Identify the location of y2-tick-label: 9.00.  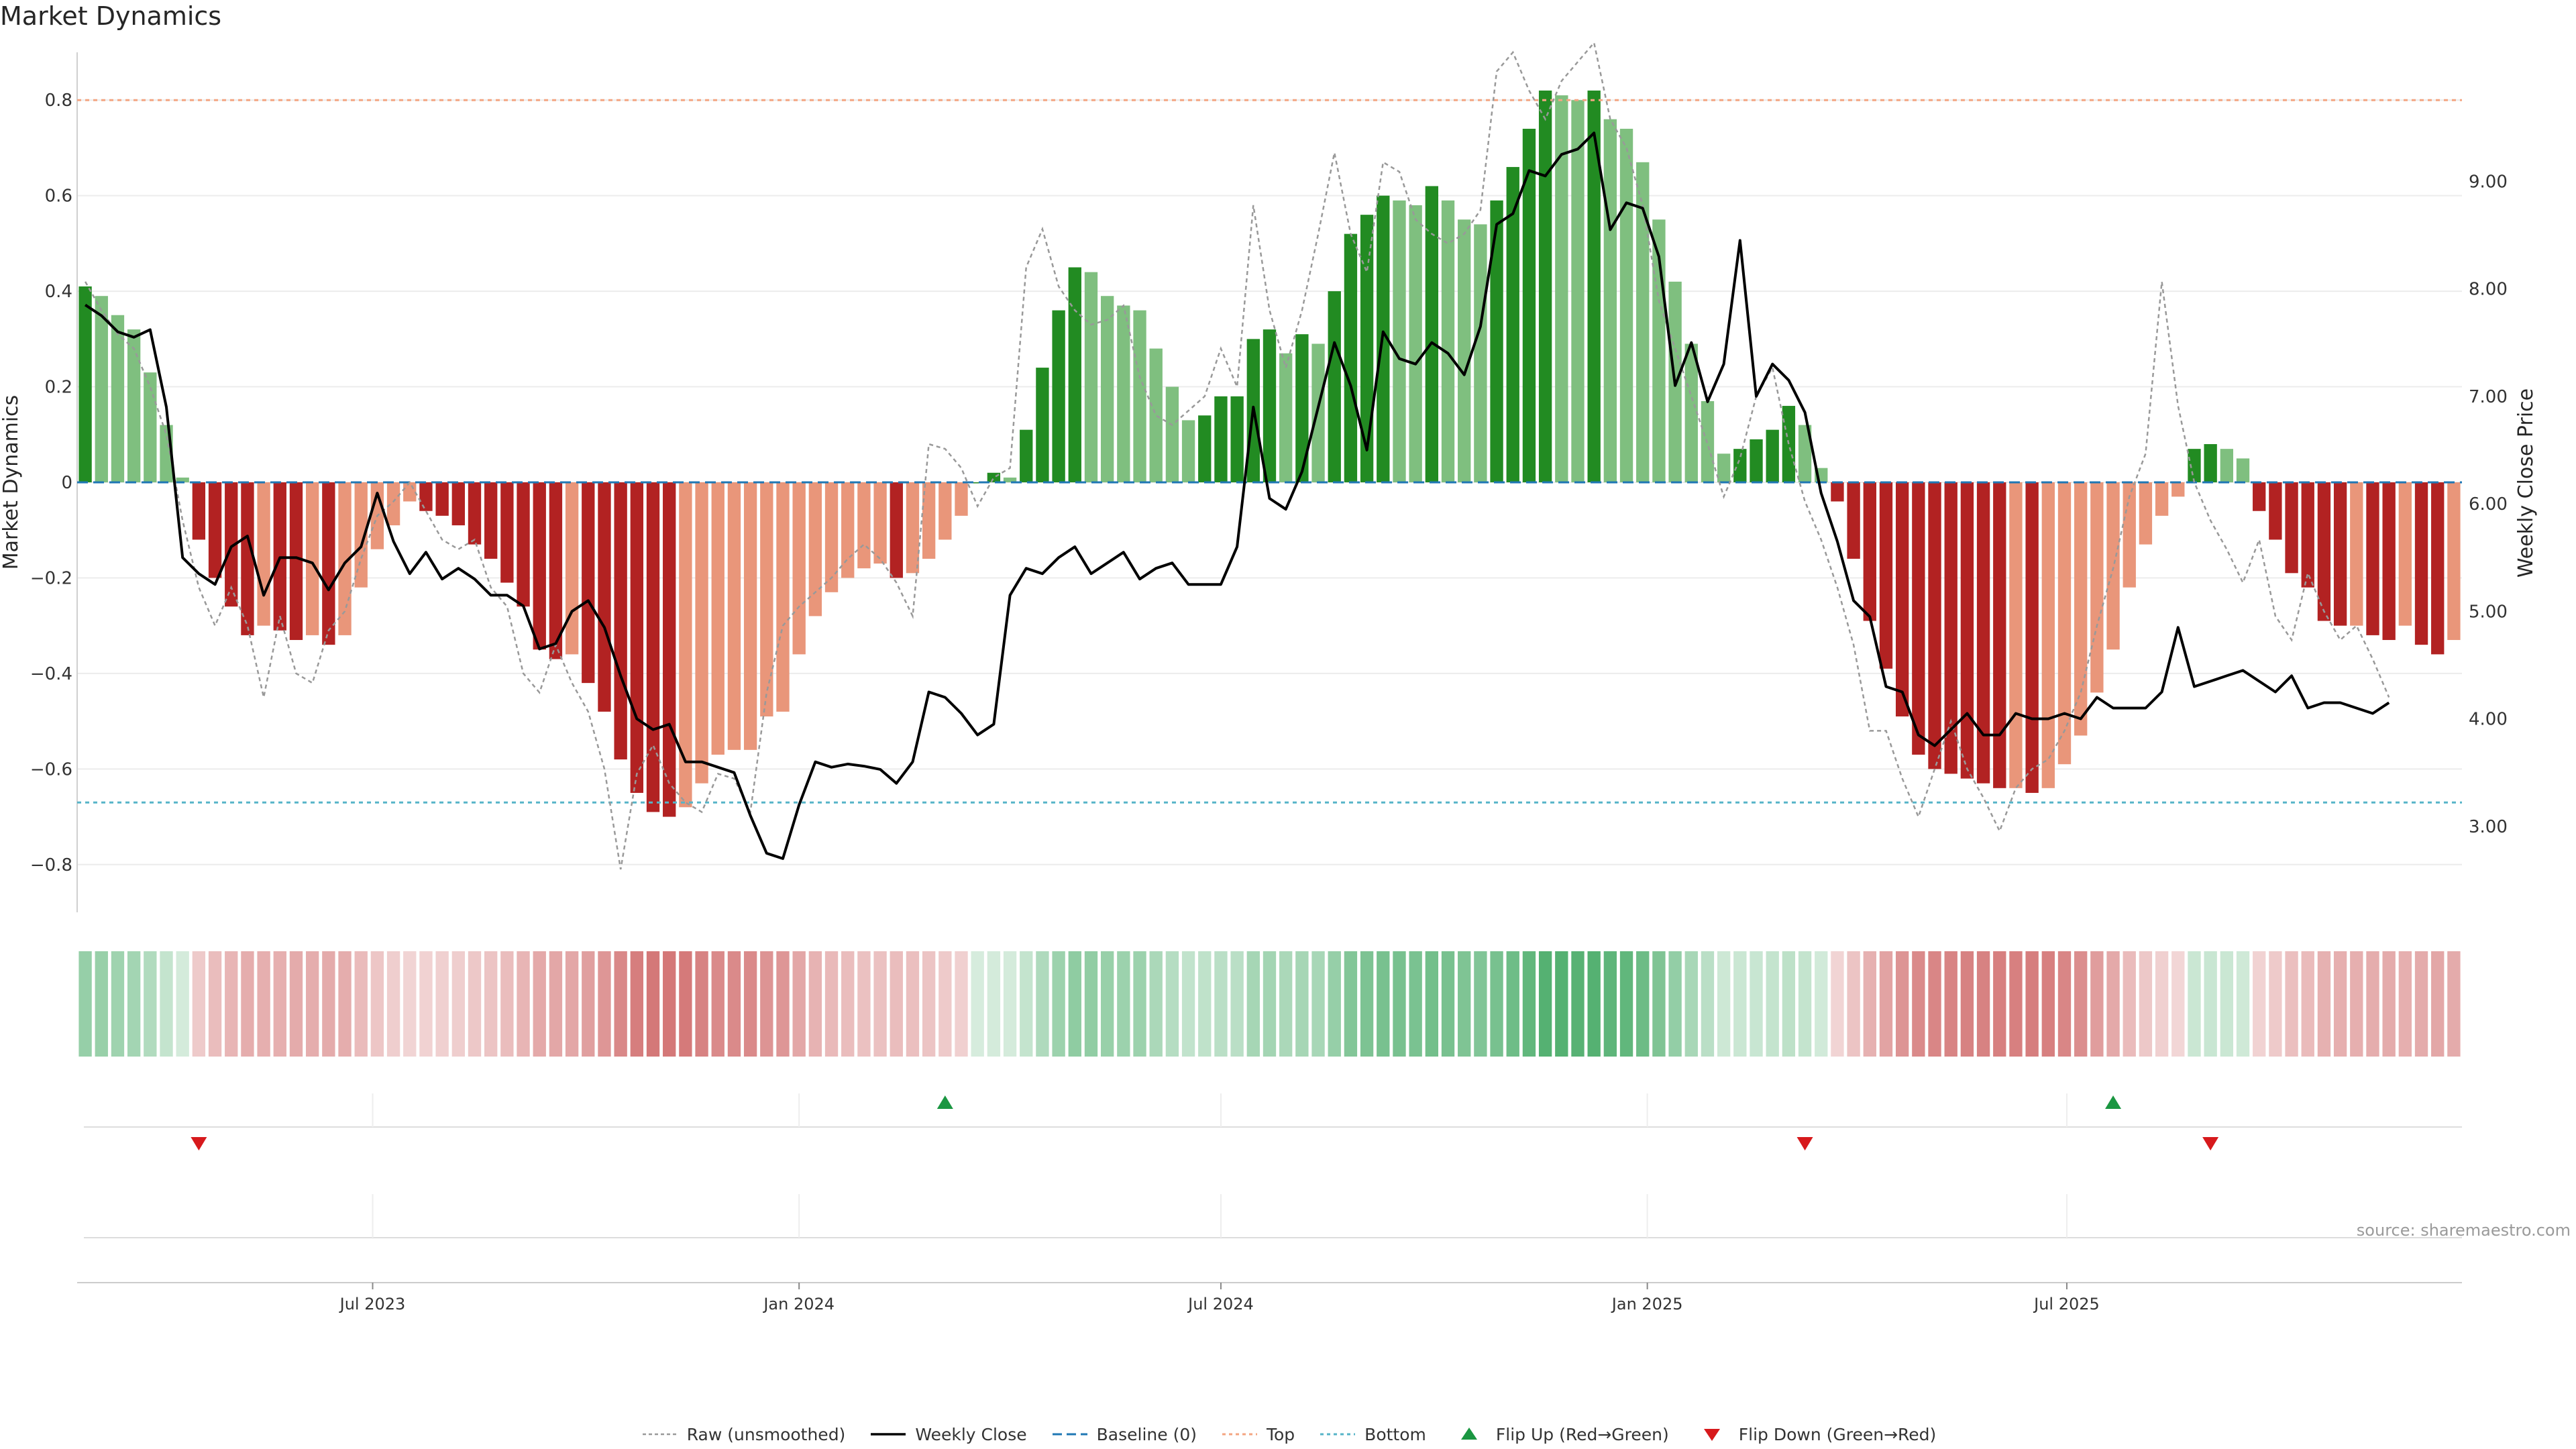
(2488, 182).